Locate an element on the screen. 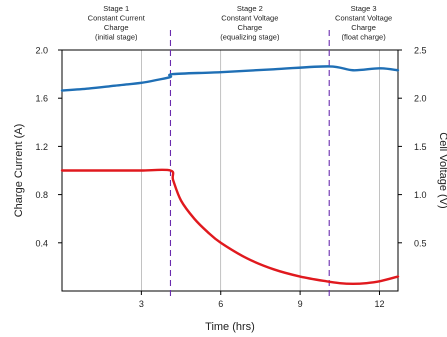 The width and height of the screenshot is (447, 337). y-right-tick-label: 2.5 is located at coordinates (420, 51).